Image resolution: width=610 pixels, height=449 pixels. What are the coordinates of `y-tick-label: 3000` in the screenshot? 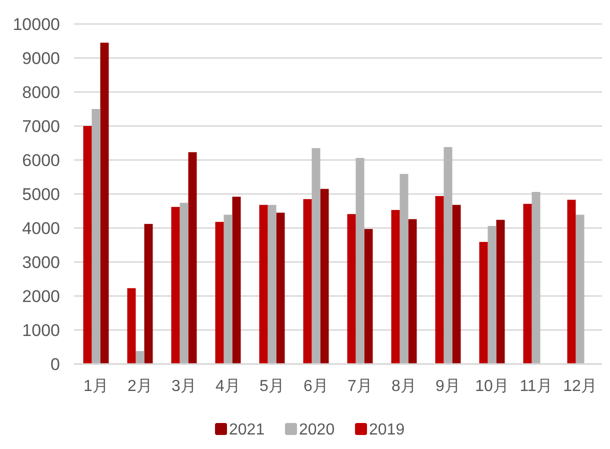 It's located at (41, 262).